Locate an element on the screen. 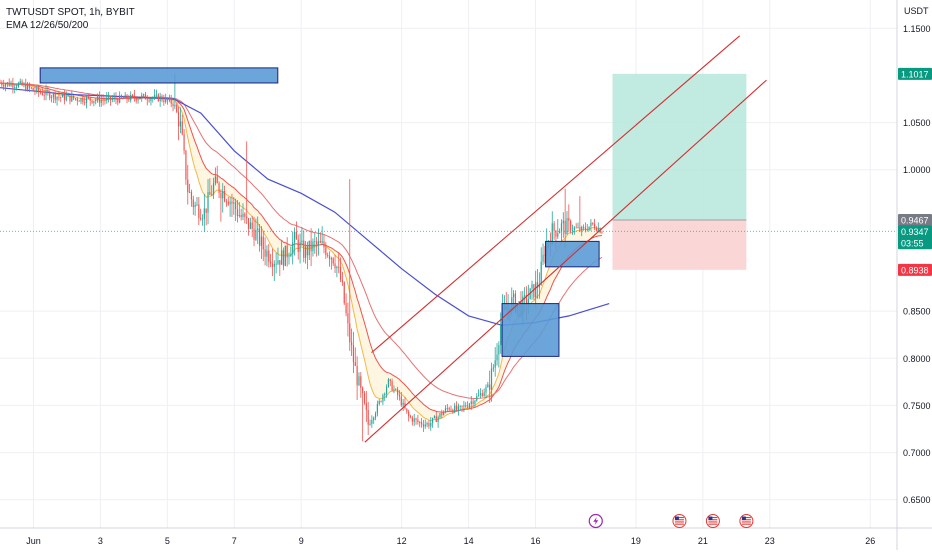 This screenshot has height=555, width=932. price-tick-label: 1.1500 is located at coordinates (917, 29).